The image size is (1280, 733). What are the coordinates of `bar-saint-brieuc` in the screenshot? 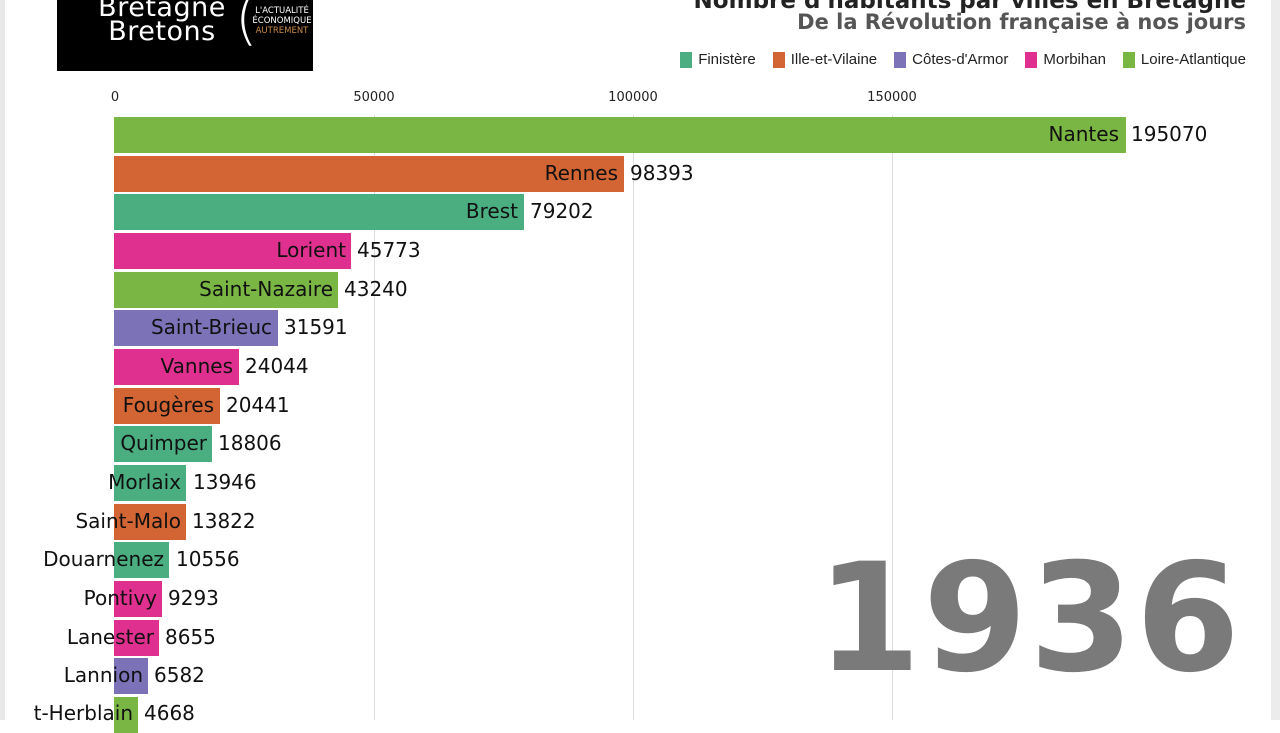 It's located at (196, 328).